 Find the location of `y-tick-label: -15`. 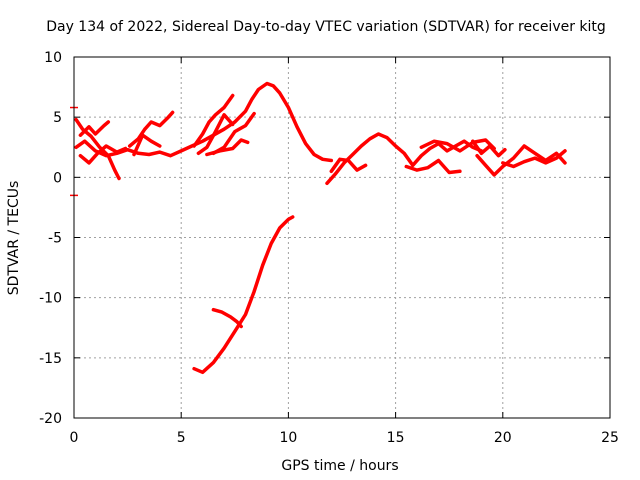

y-tick-label: -15 is located at coordinates (50, 359).